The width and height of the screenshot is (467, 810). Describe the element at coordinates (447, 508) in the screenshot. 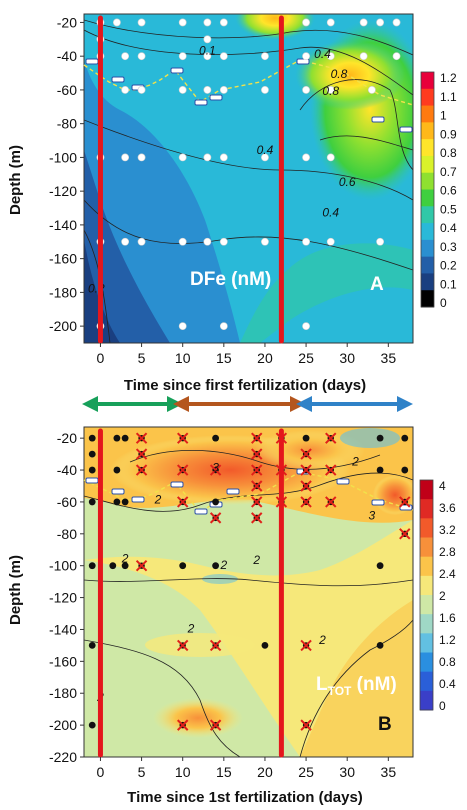

I see `colorbar-label: 3.6` at that location.